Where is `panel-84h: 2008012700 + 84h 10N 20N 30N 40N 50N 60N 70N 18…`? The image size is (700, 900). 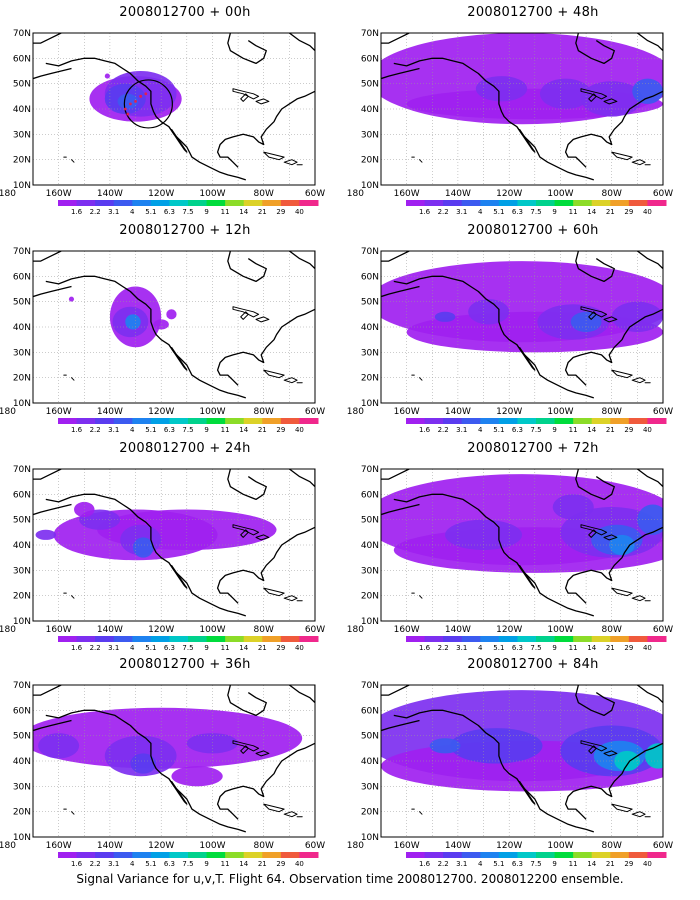
panel-84h: 2008012700 + 84h 10N 20N 30N 40N 50N 60N 70N 18… is located at coordinates (522, 764).